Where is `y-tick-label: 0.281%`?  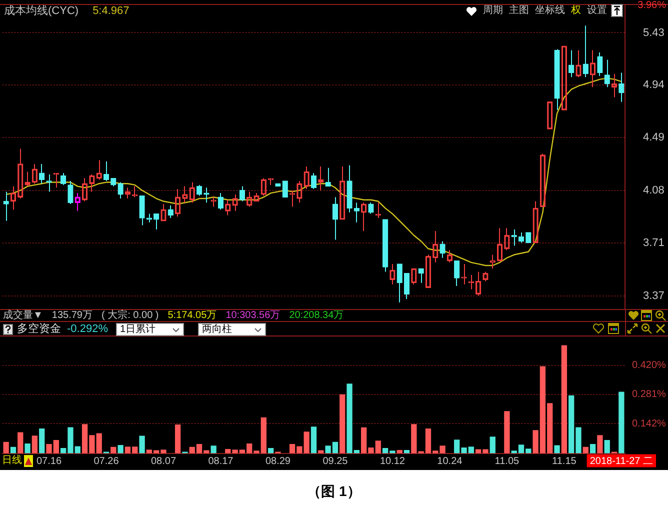
y-tick-label: 0.281% is located at coordinates (649, 394).